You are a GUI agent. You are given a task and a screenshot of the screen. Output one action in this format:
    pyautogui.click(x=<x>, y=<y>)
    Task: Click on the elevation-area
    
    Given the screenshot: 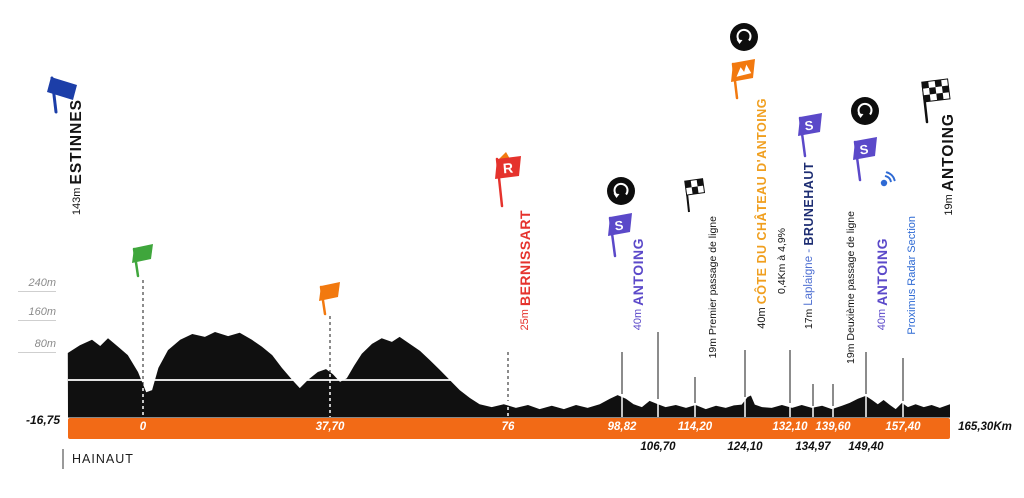 What is the action you would take?
    pyautogui.click(x=509, y=375)
    